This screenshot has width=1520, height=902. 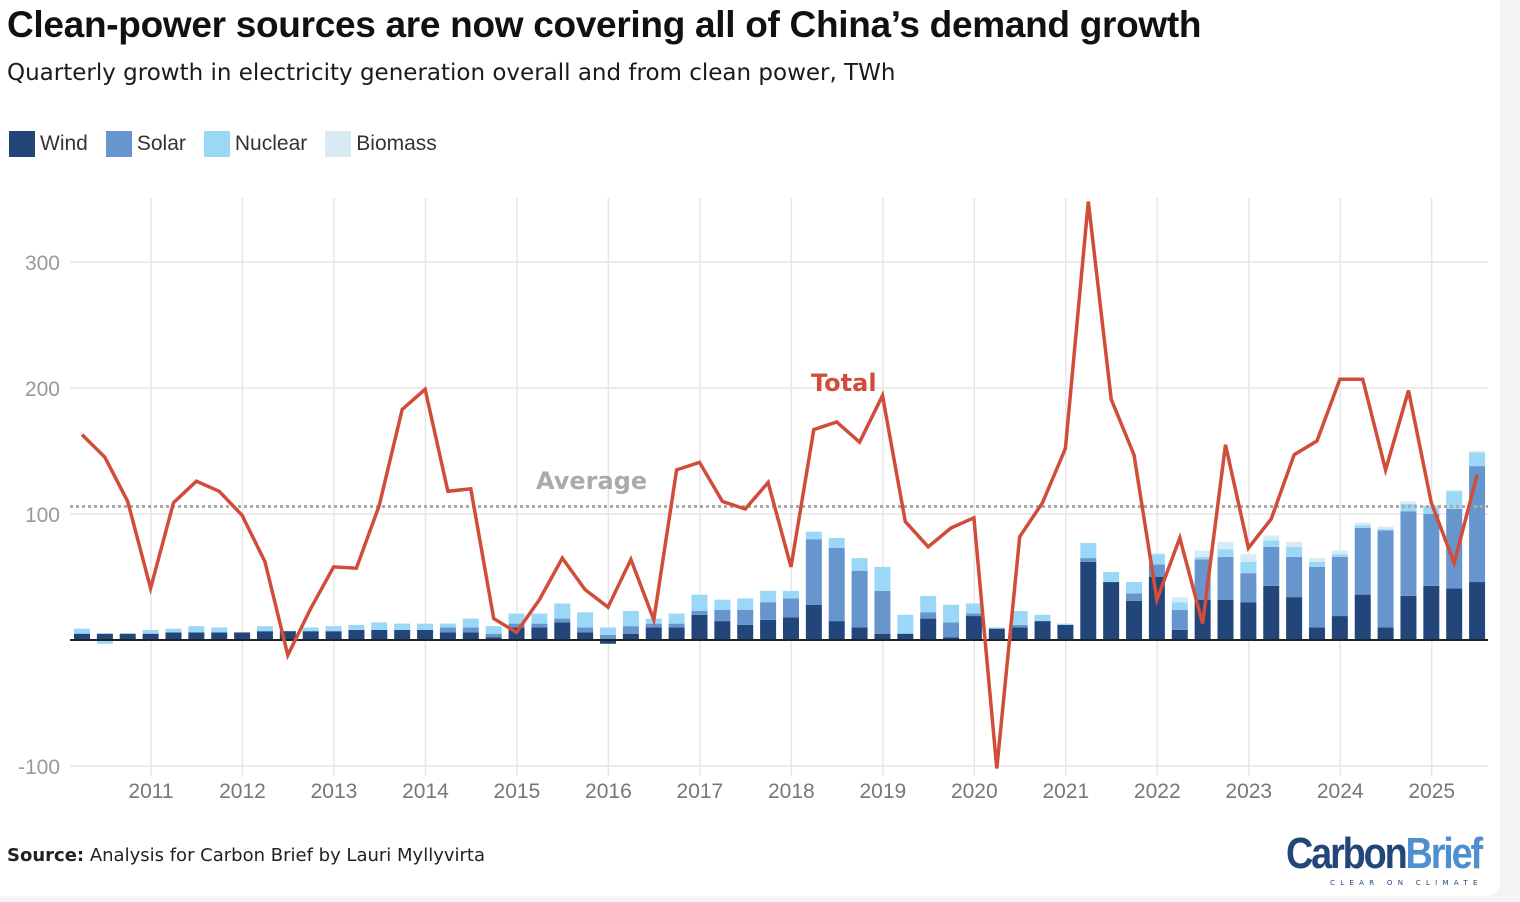 I want to click on legend-item-solar: Solar, so click(x=145, y=144).